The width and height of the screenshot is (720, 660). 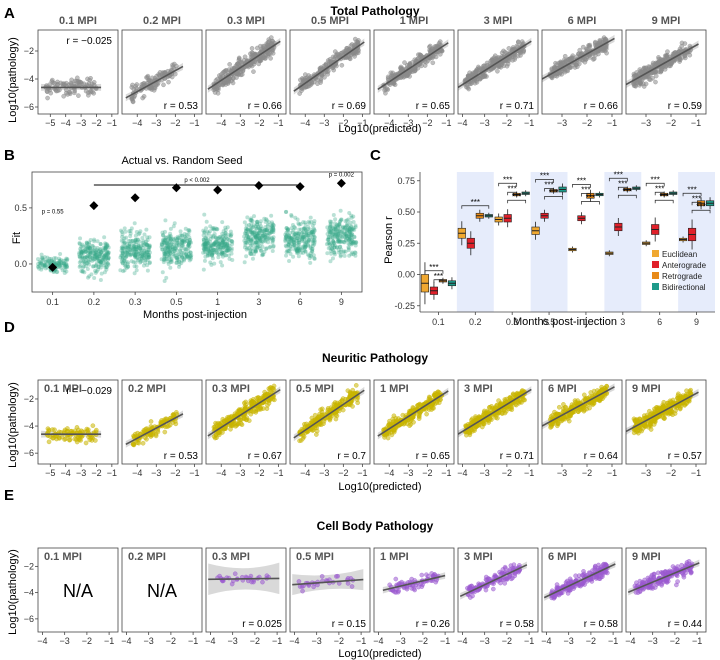 What do you see at coordinates (475, 242) in the screenshot?
I see `shaded-band` at bounding box center [475, 242].